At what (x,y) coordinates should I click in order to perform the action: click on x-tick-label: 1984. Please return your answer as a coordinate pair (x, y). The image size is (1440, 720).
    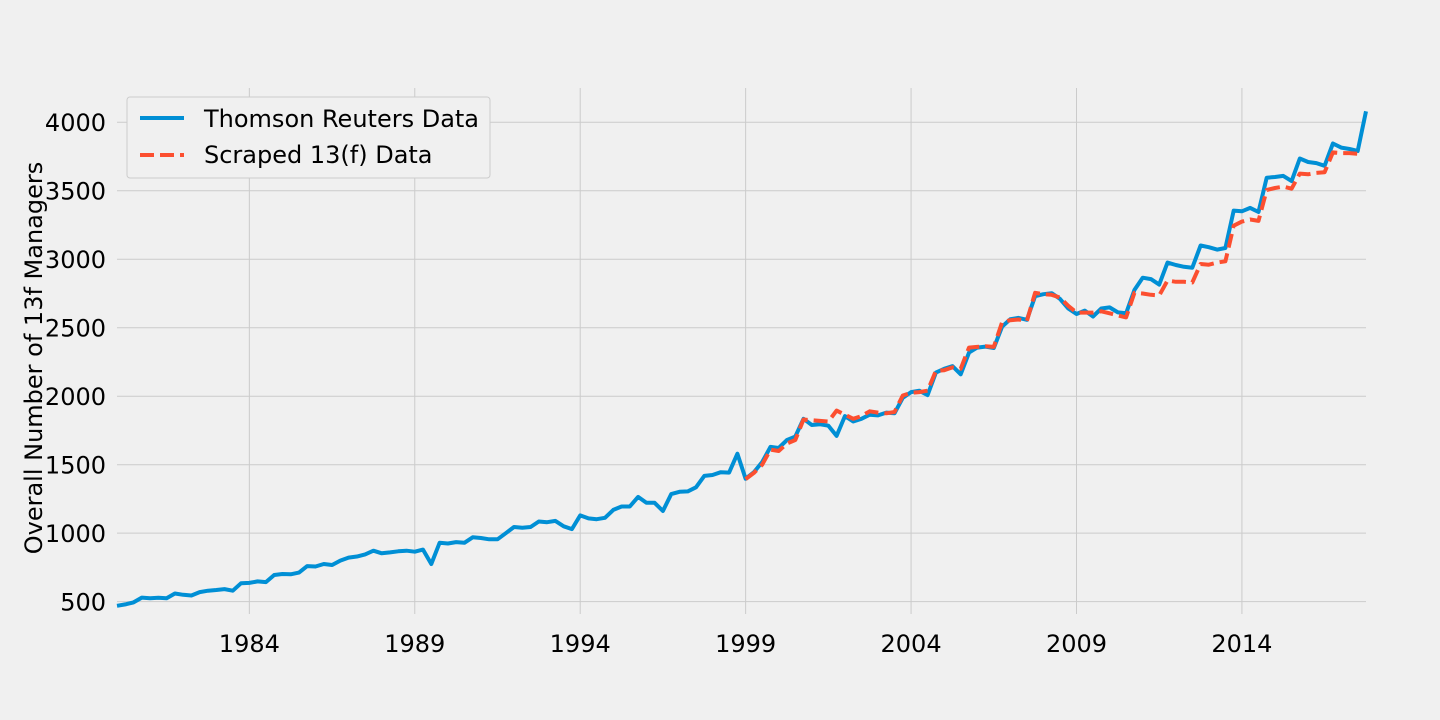
    Looking at the image, I should click on (249, 644).